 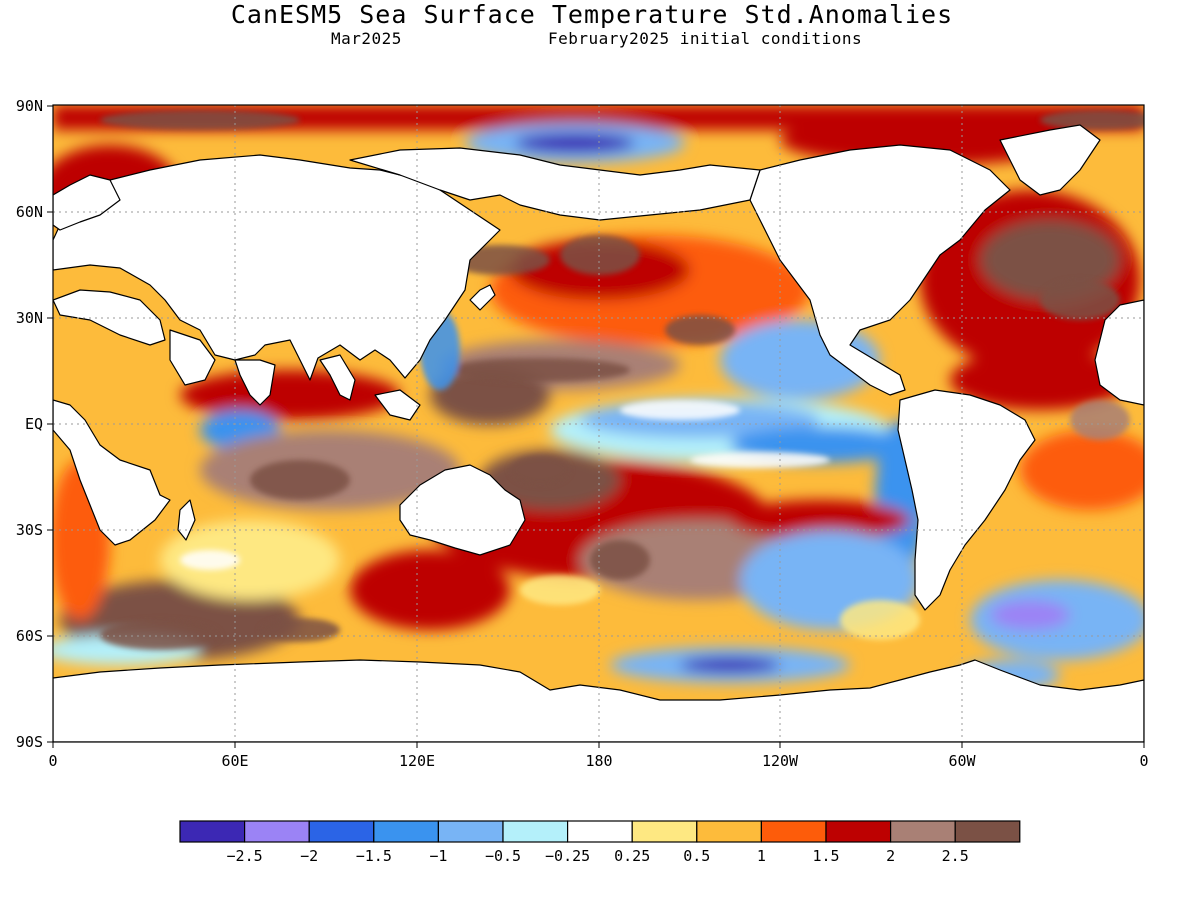 What do you see at coordinates (245, 856) in the screenshot?
I see `colorbar-tick-label: −2.5` at bounding box center [245, 856].